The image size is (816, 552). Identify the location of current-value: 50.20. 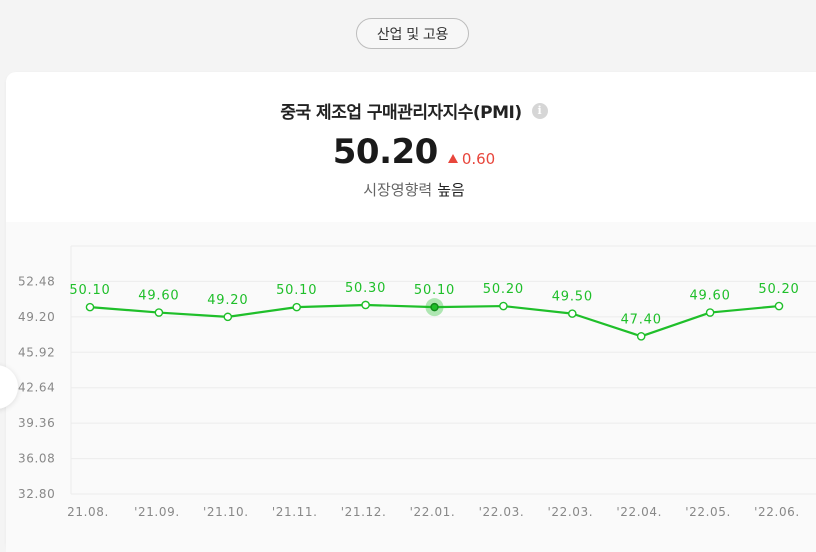
(385, 152).